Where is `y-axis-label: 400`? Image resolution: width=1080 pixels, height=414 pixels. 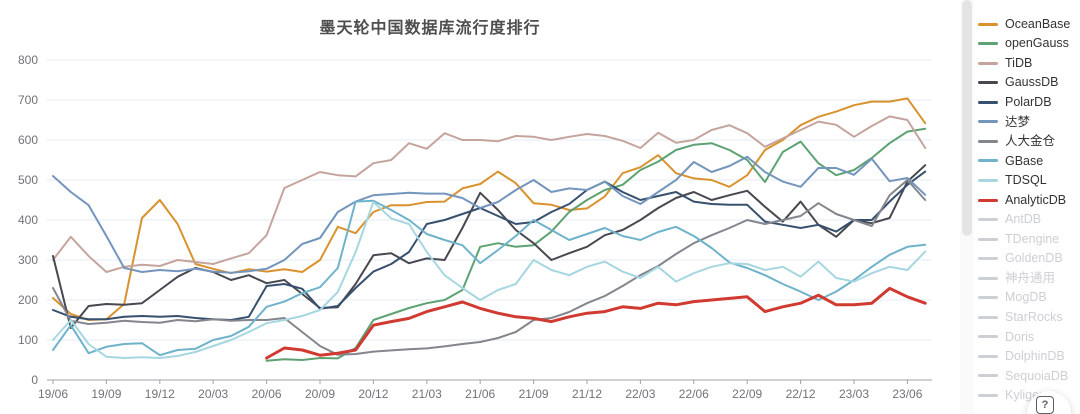
y-axis-label: 400 is located at coordinates (28, 220).